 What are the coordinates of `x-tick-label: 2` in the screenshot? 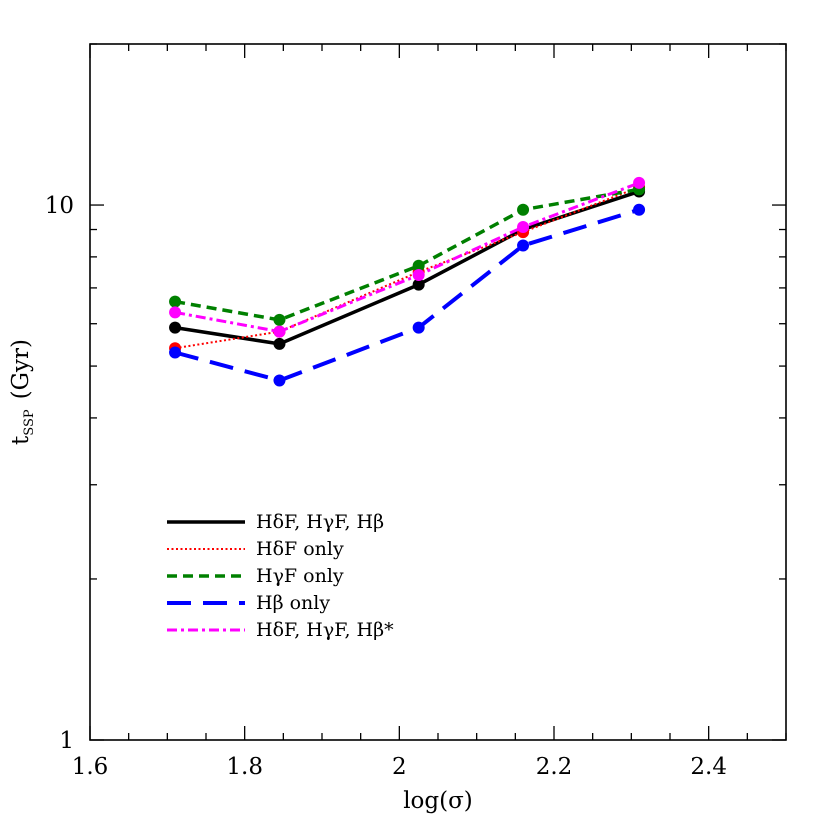 It's located at (399, 767).